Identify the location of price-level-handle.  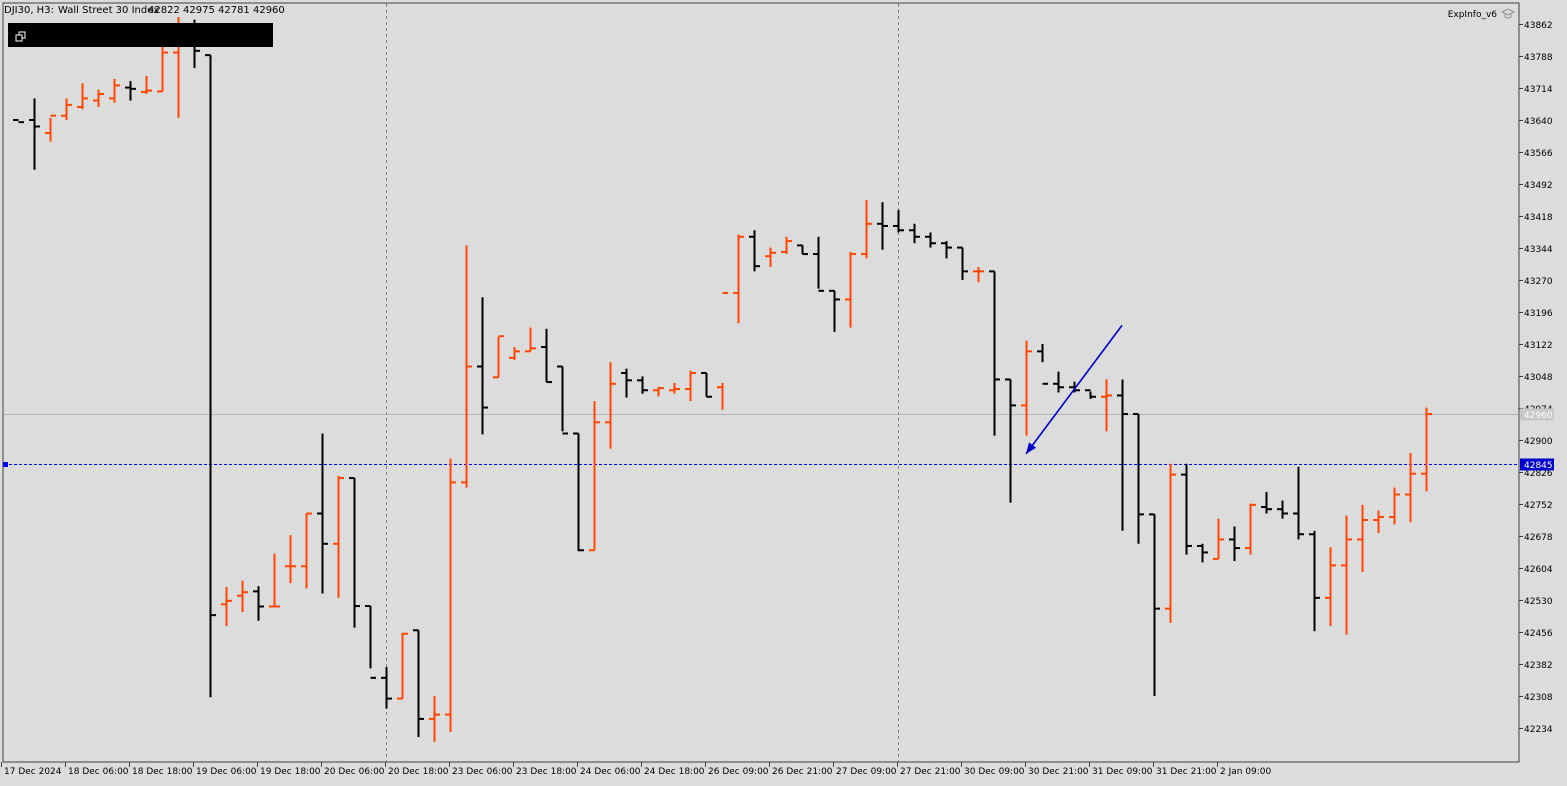
(5, 464).